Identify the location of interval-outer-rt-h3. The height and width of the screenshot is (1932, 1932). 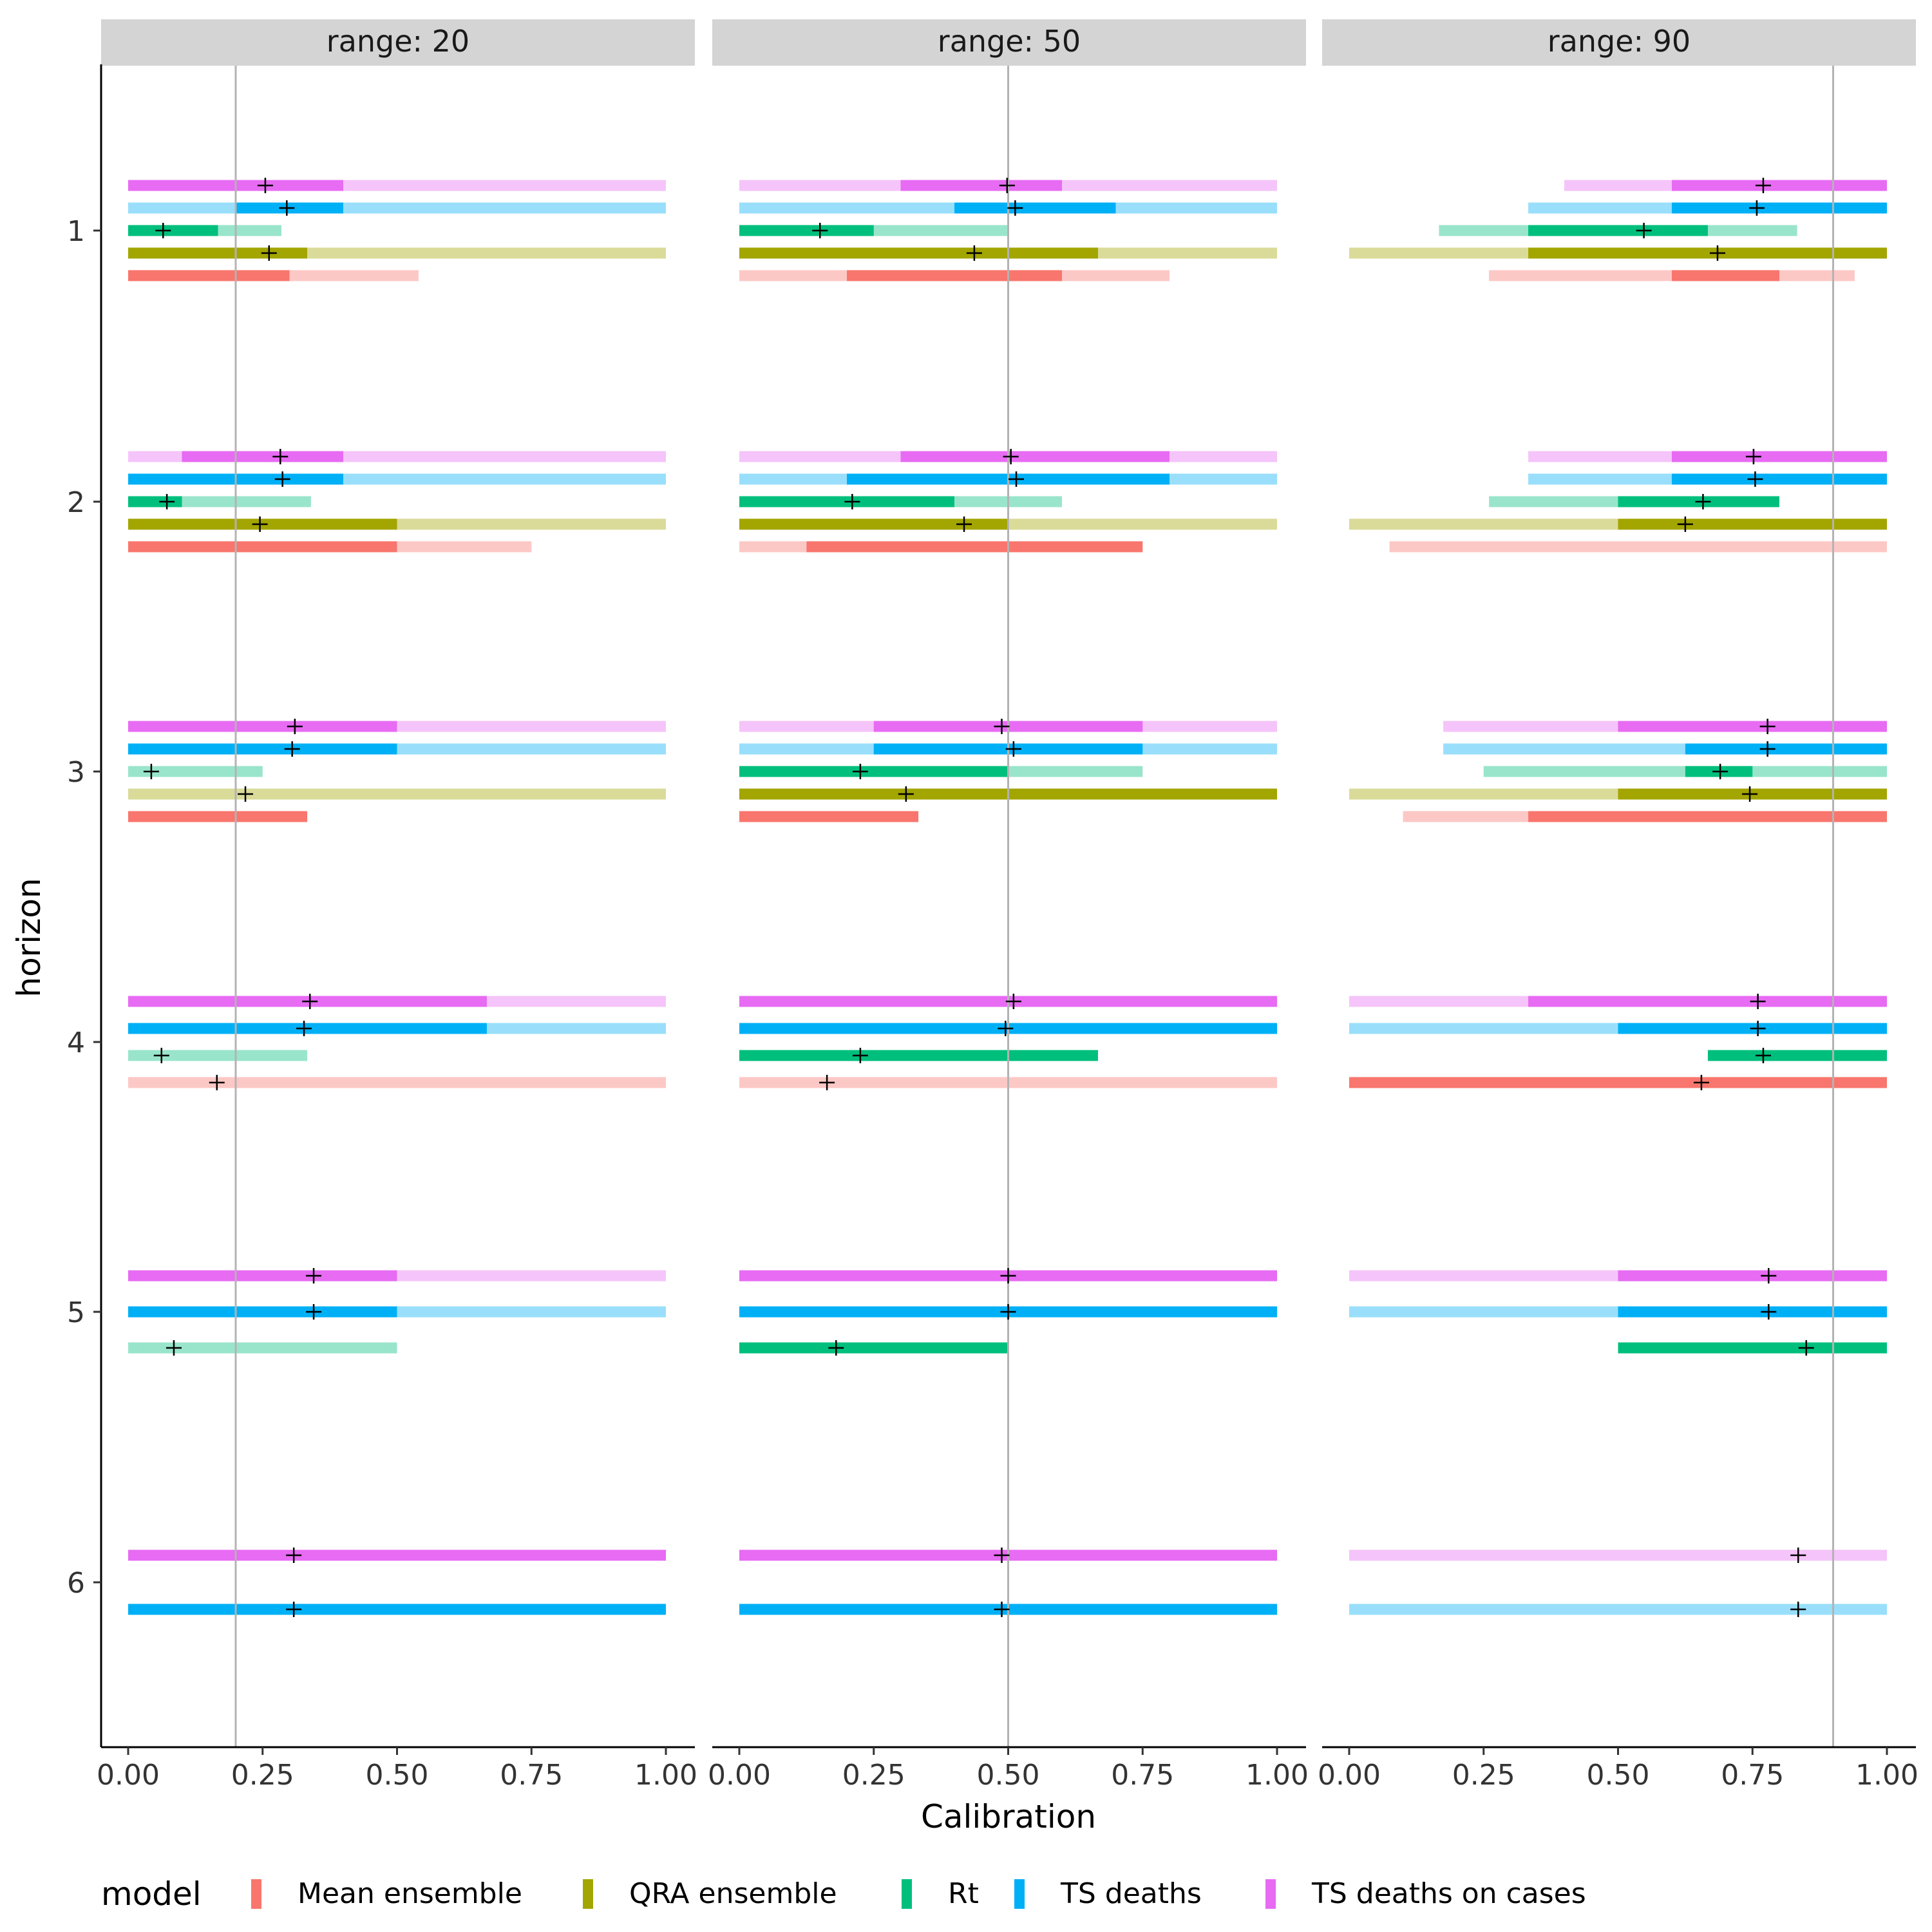
(195, 772).